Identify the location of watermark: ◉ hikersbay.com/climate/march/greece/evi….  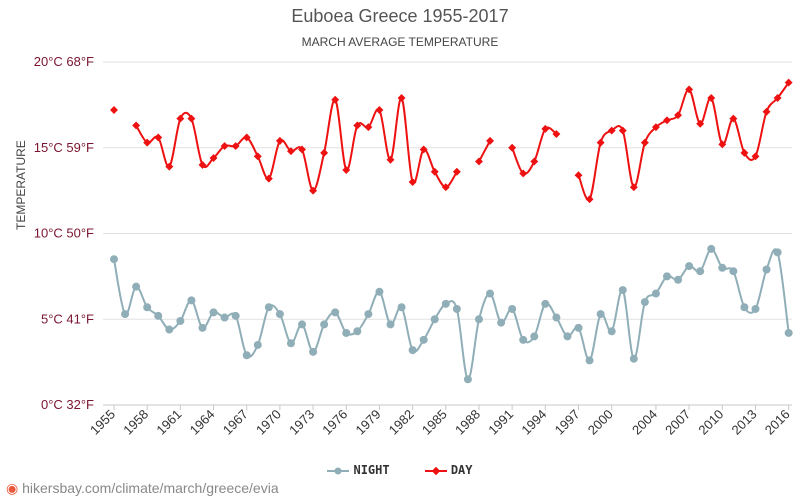
(142, 488).